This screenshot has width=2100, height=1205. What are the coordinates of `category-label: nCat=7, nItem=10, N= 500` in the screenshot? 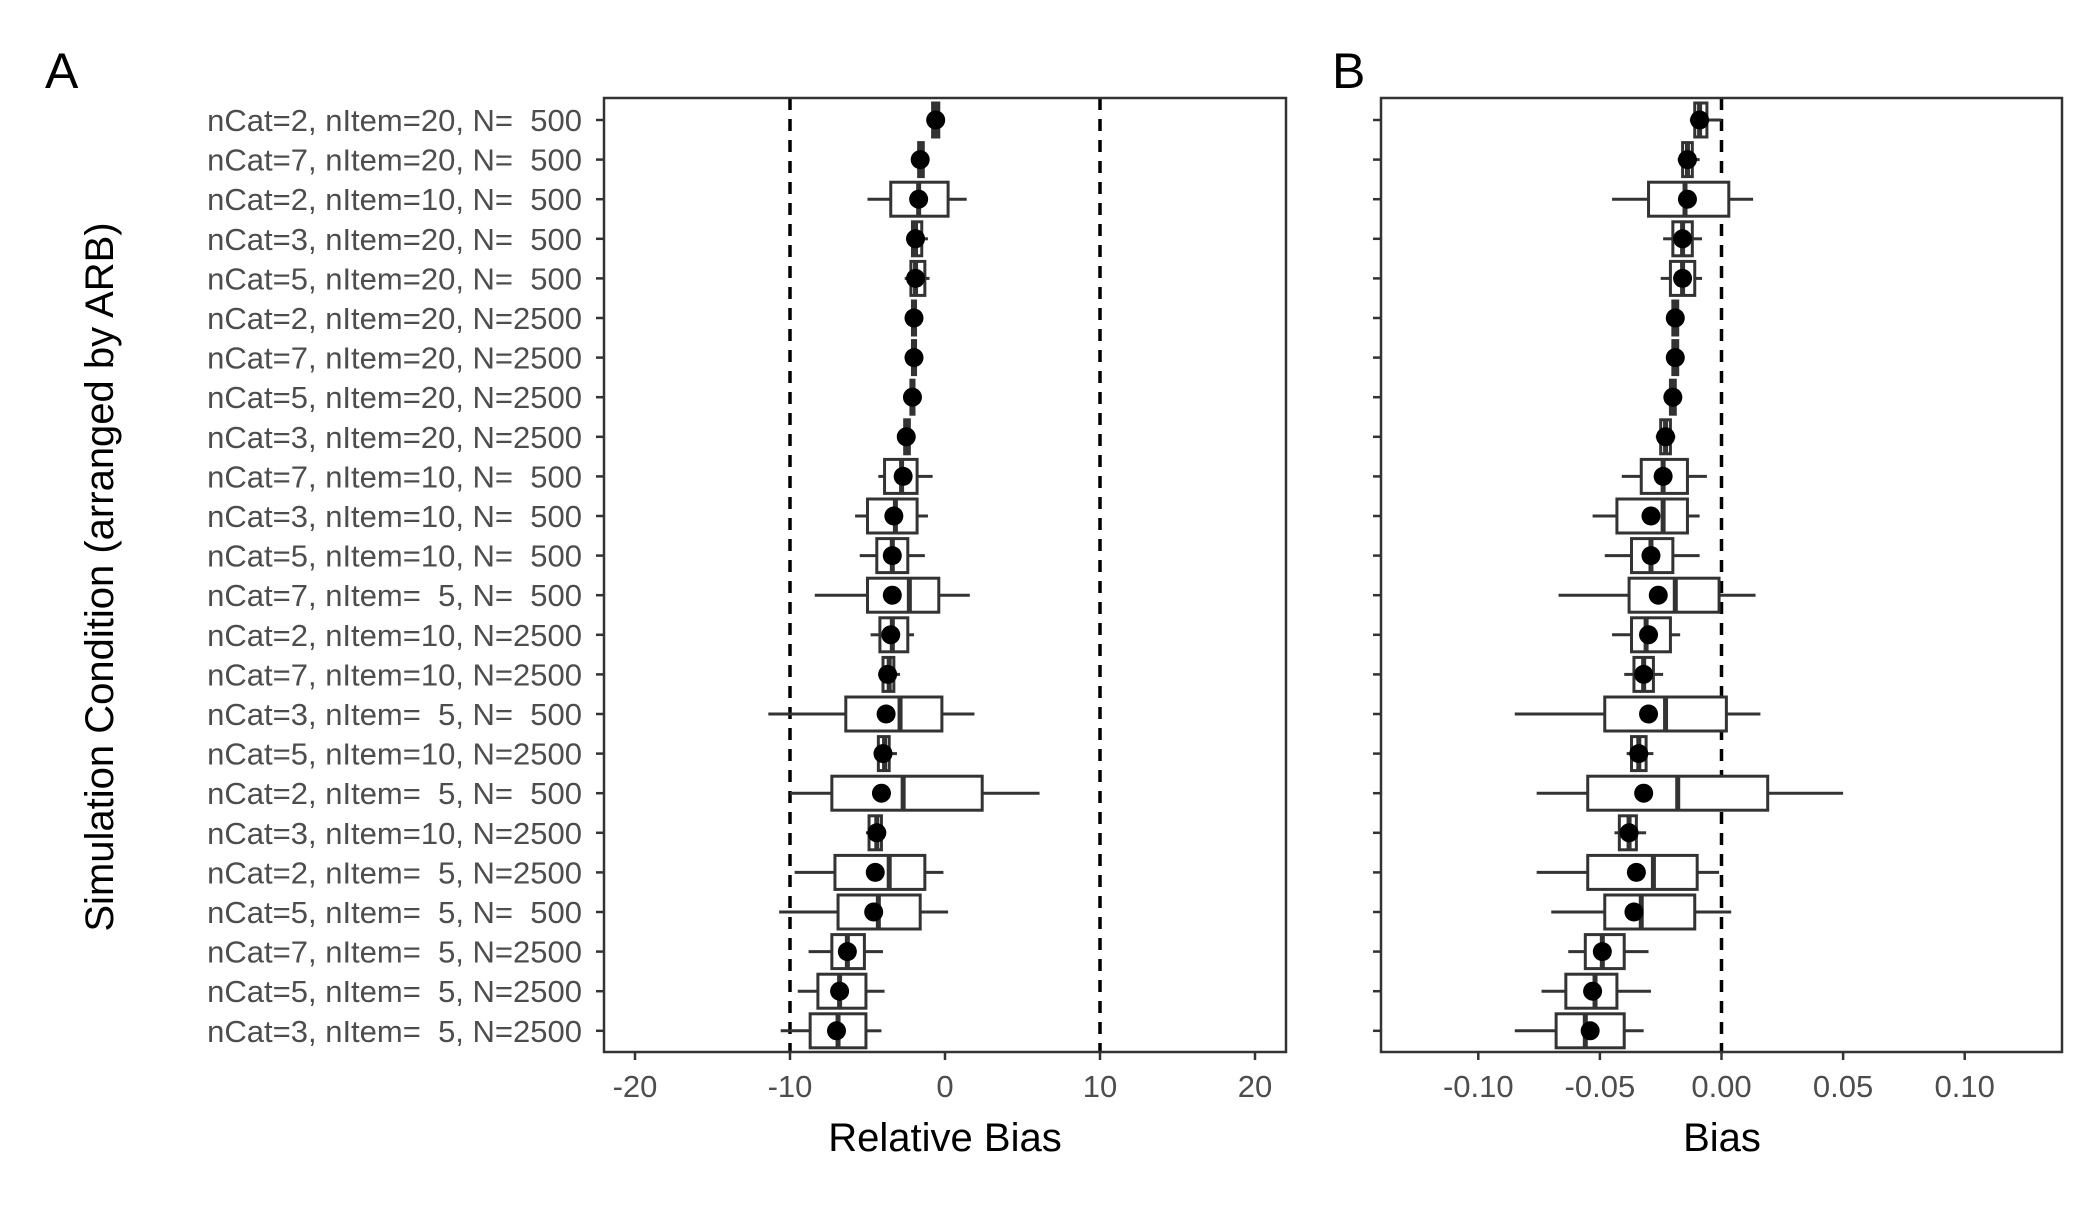 It's located at (394, 476).